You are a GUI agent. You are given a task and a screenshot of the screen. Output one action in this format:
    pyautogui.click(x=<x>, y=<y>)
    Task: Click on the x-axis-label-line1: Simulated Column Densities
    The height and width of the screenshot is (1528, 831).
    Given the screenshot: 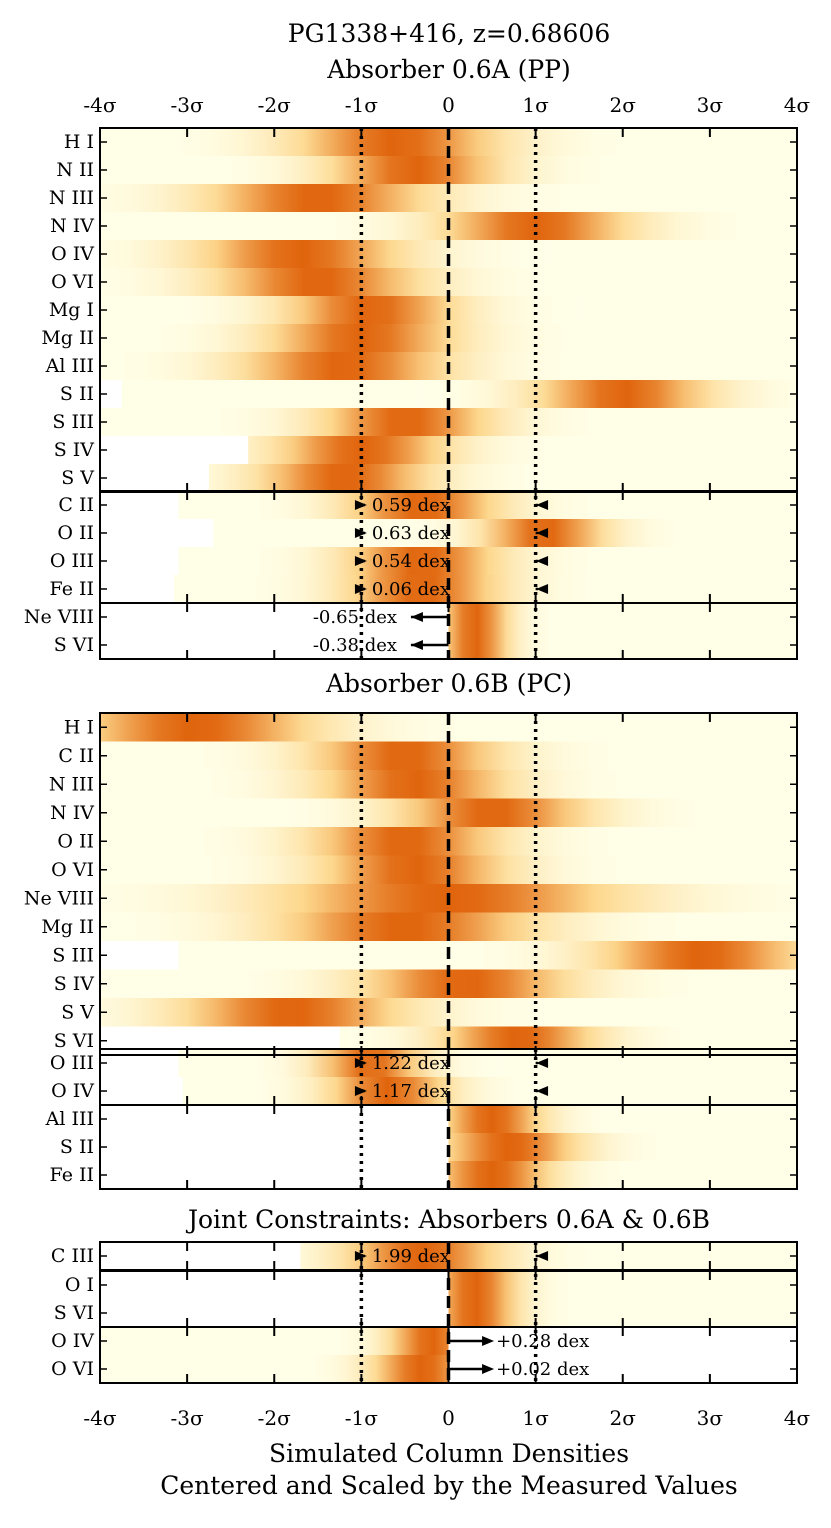 What is the action you would take?
    pyautogui.click(x=449, y=1453)
    